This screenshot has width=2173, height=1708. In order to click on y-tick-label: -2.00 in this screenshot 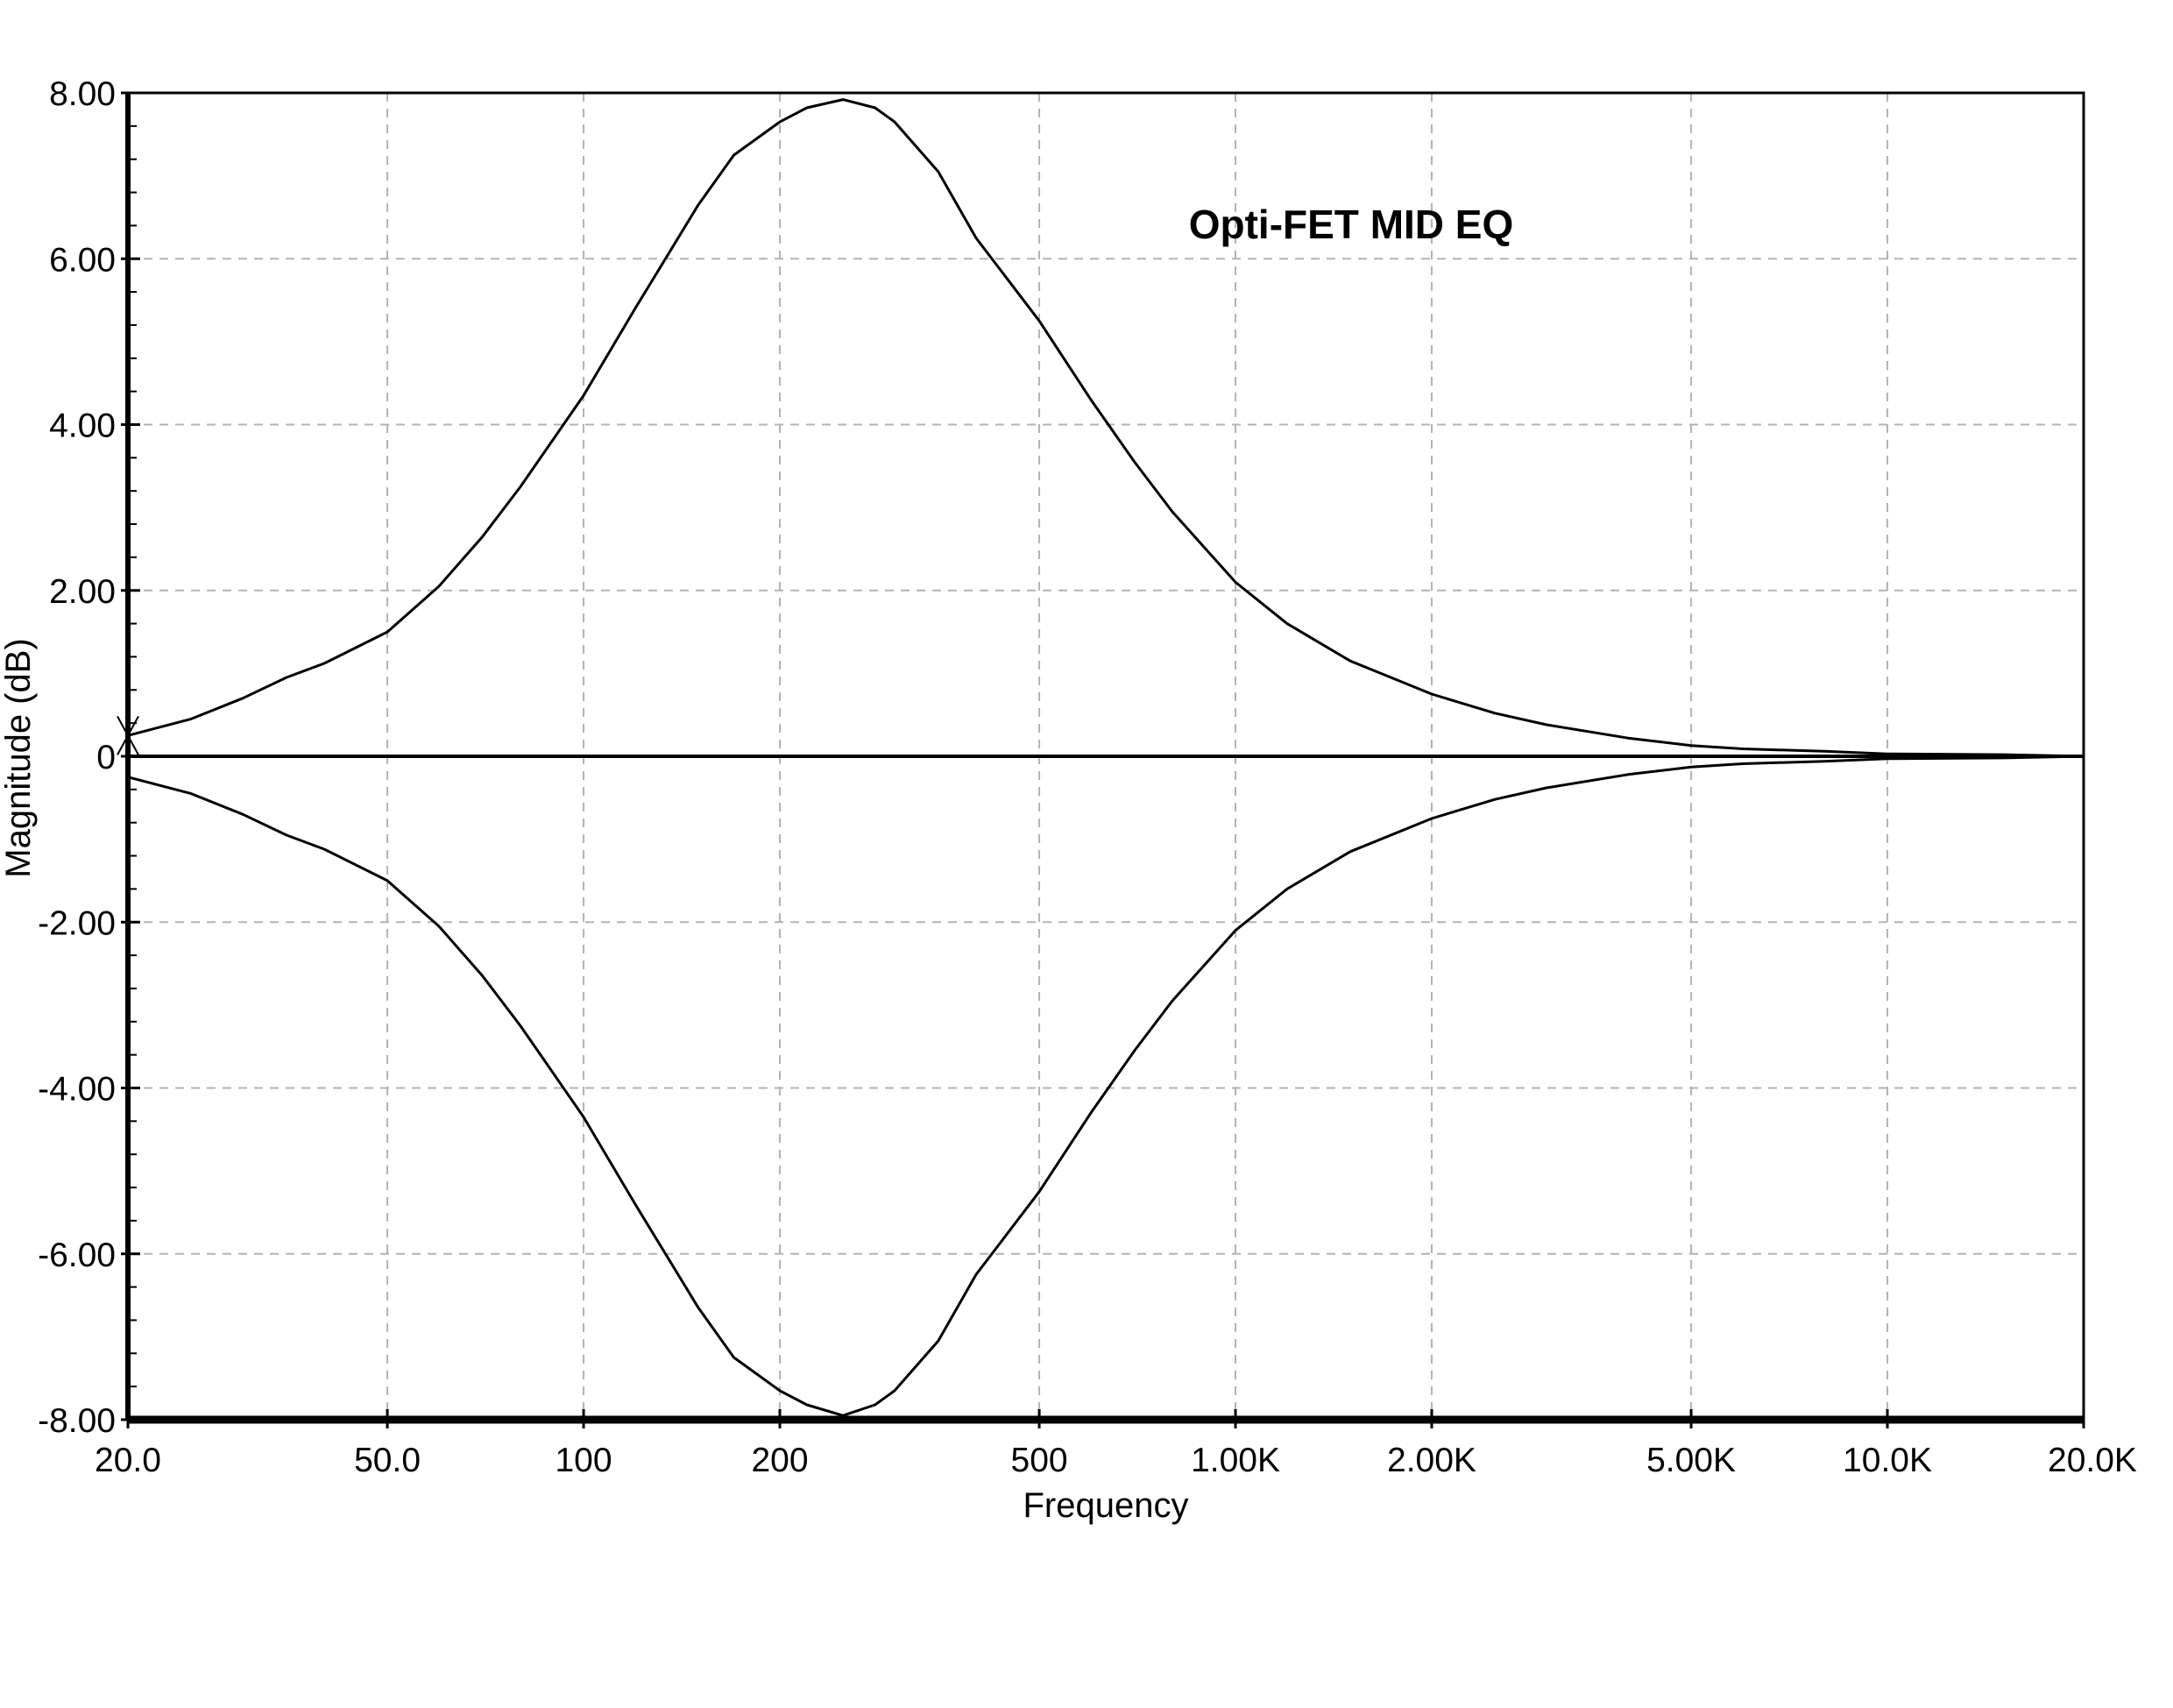, I will do `click(77, 923)`.